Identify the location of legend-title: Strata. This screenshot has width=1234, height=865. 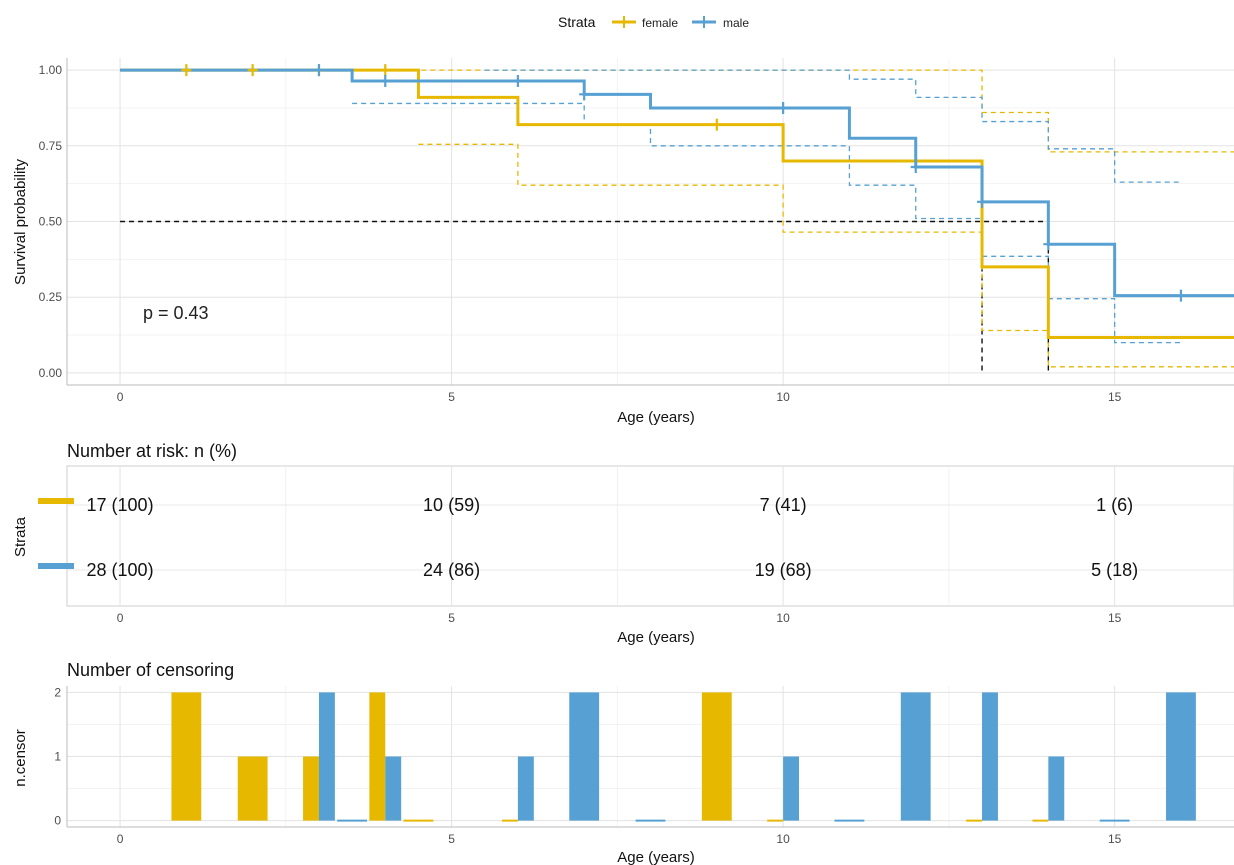
(577, 22).